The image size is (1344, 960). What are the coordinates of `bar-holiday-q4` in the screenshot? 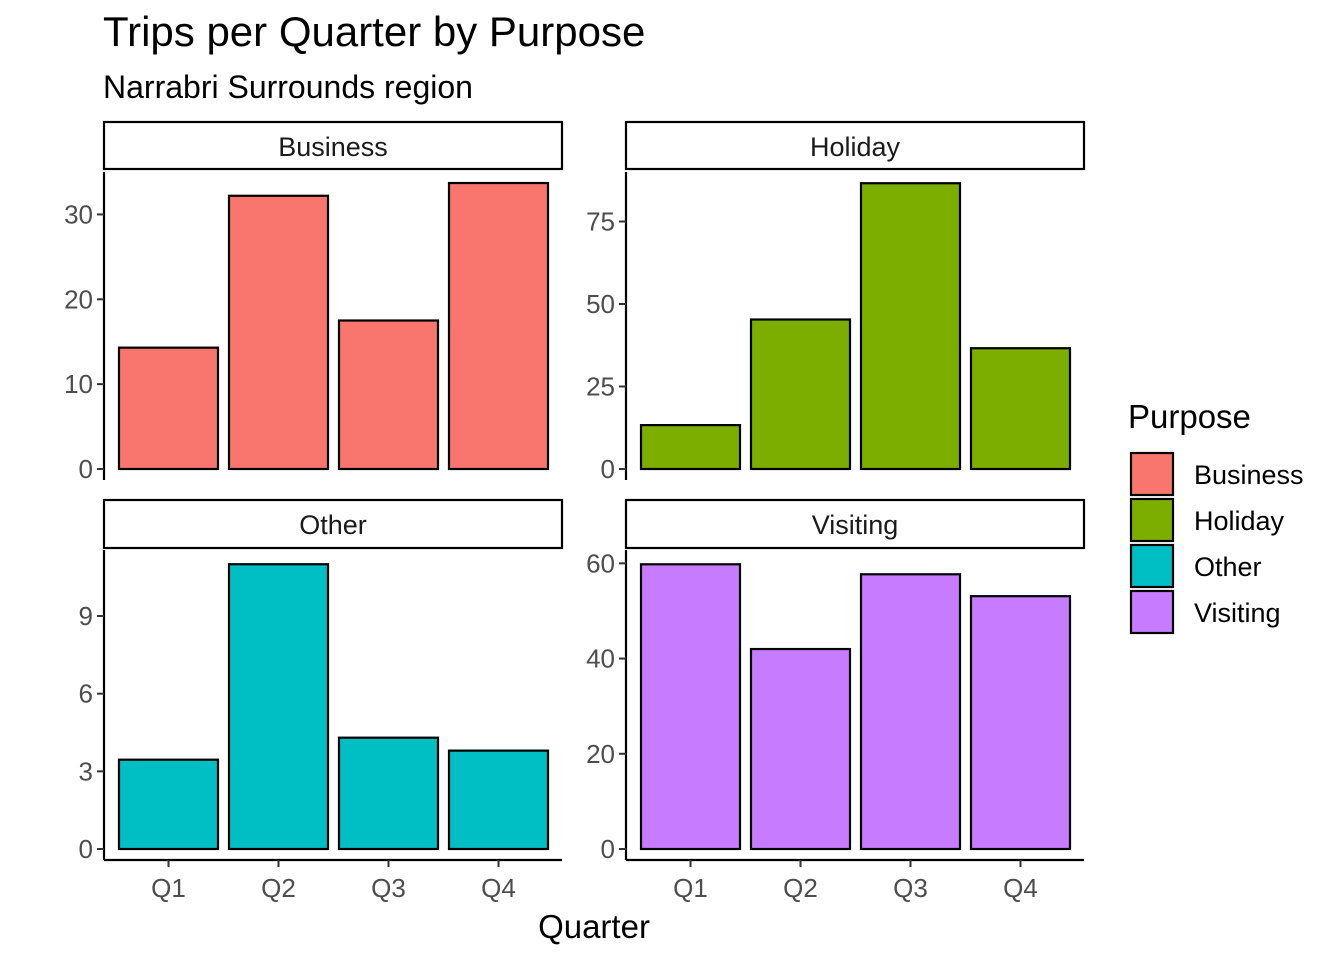 It's located at (1020, 409).